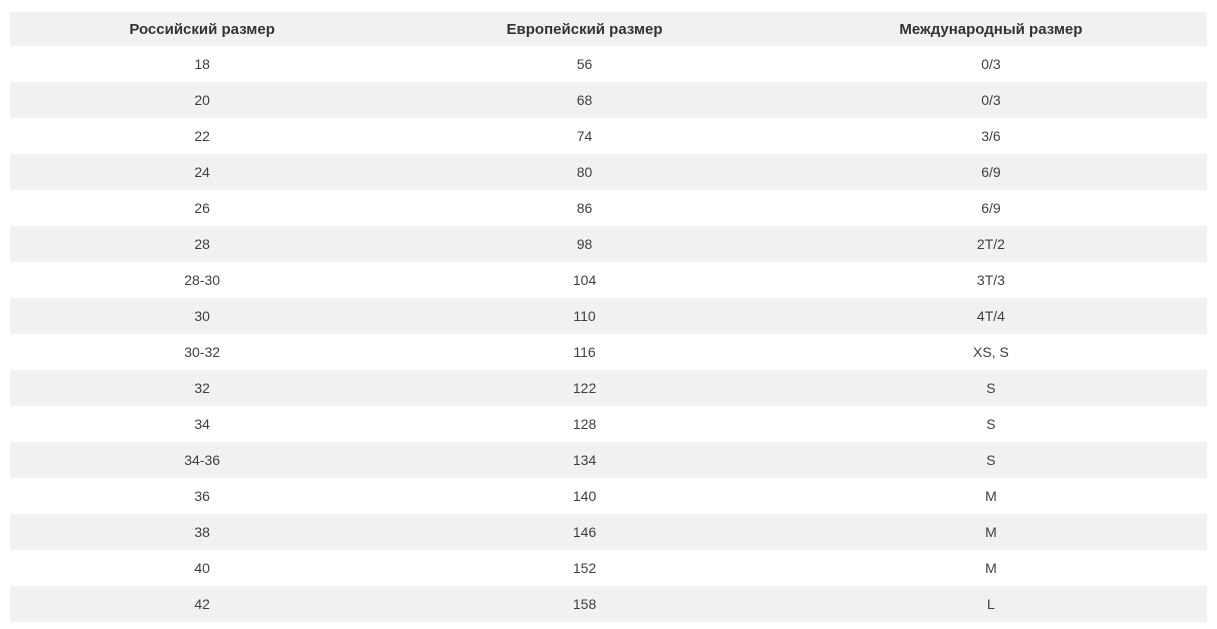 This screenshot has height=629, width=1217. Describe the element at coordinates (991, 136) in the screenshot. I see `table-cell: 3/6` at that location.